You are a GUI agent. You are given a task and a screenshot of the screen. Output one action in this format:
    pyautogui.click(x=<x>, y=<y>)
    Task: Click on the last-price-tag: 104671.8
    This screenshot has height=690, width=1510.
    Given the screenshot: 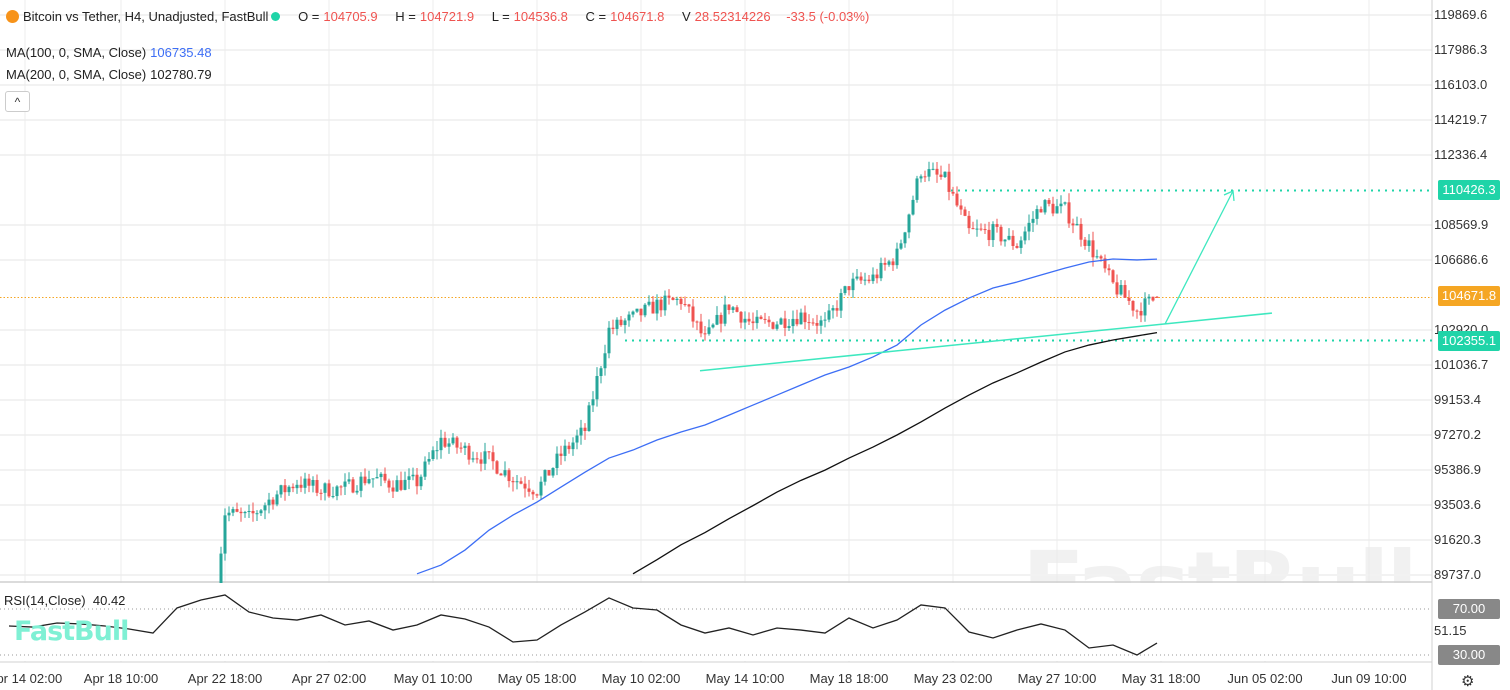 What is the action you would take?
    pyautogui.click(x=1469, y=296)
    